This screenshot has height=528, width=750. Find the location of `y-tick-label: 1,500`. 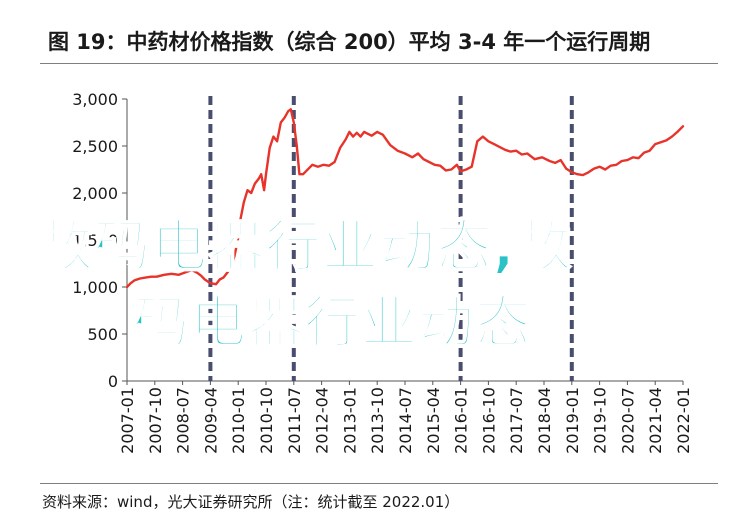

y-tick-label: 1,500 is located at coordinates (95, 240).